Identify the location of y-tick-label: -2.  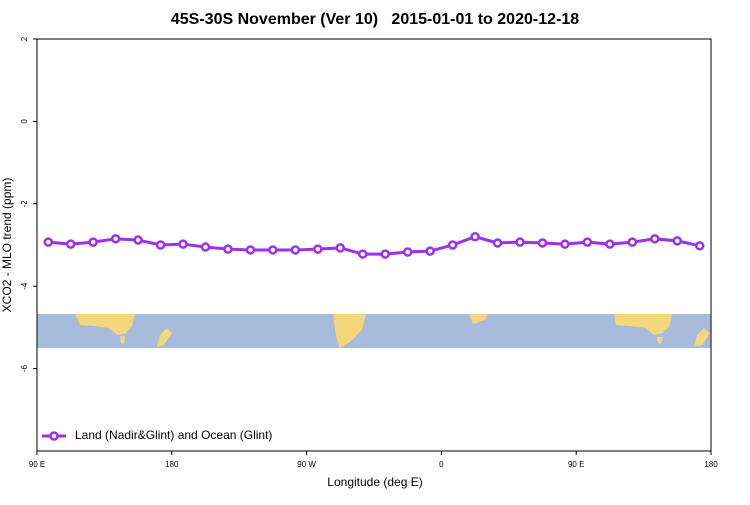
(24, 204).